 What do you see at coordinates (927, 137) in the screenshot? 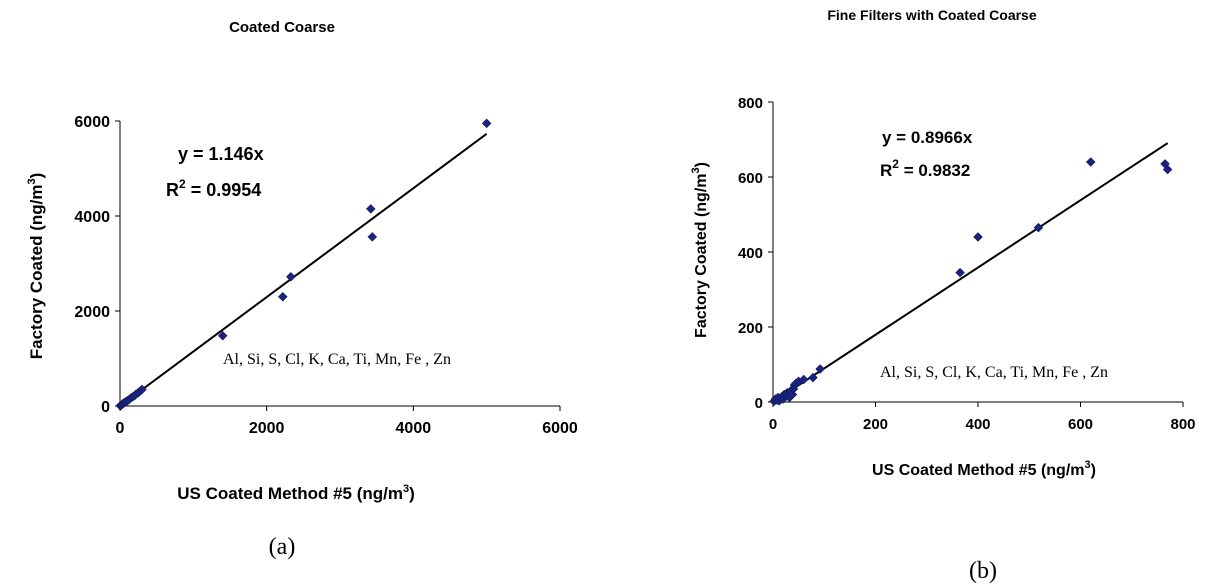
I see `chart-b-equation: y = 0.8966x` at bounding box center [927, 137].